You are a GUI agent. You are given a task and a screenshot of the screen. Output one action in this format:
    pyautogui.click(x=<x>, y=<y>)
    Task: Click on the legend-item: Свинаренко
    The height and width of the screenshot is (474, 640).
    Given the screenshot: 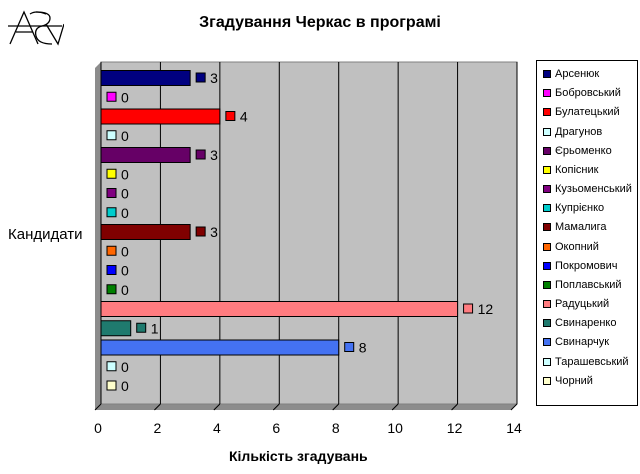 What is the action you would take?
    pyautogui.click(x=580, y=323)
    